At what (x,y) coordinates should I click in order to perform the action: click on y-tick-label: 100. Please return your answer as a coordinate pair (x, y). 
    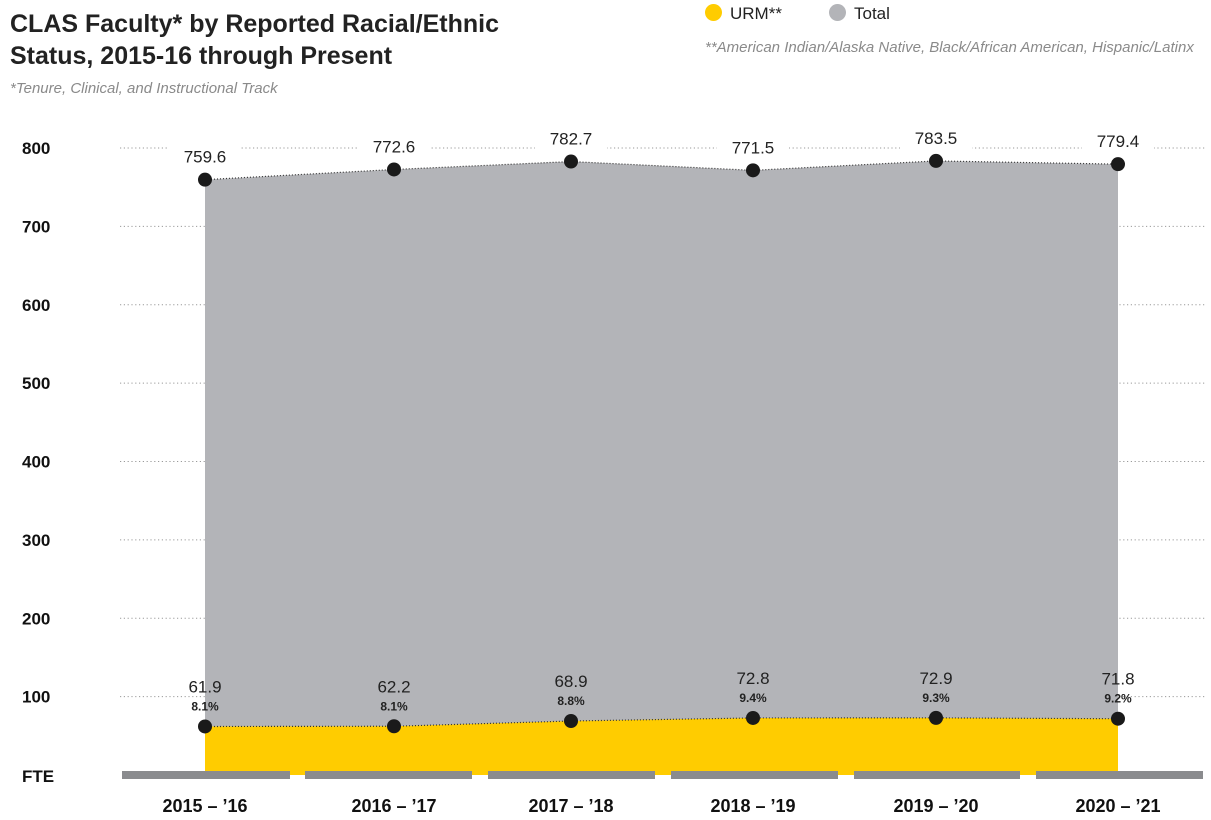
    Looking at the image, I should click on (36, 697).